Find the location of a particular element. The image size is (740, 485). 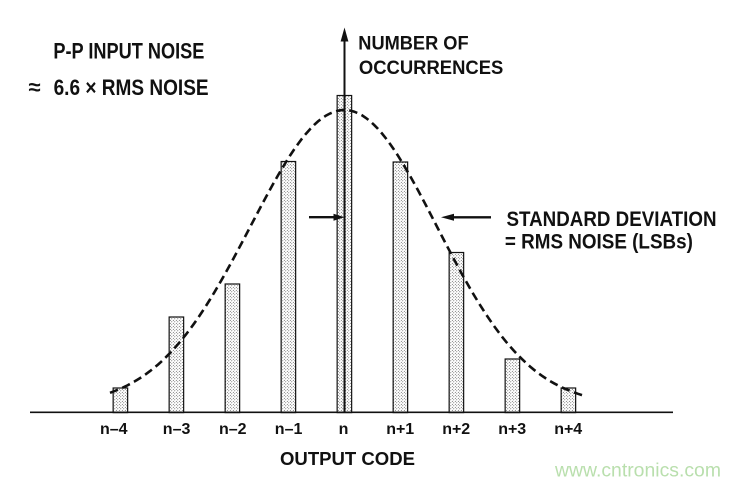

svg-text: n–3 is located at coordinates (177, 429).